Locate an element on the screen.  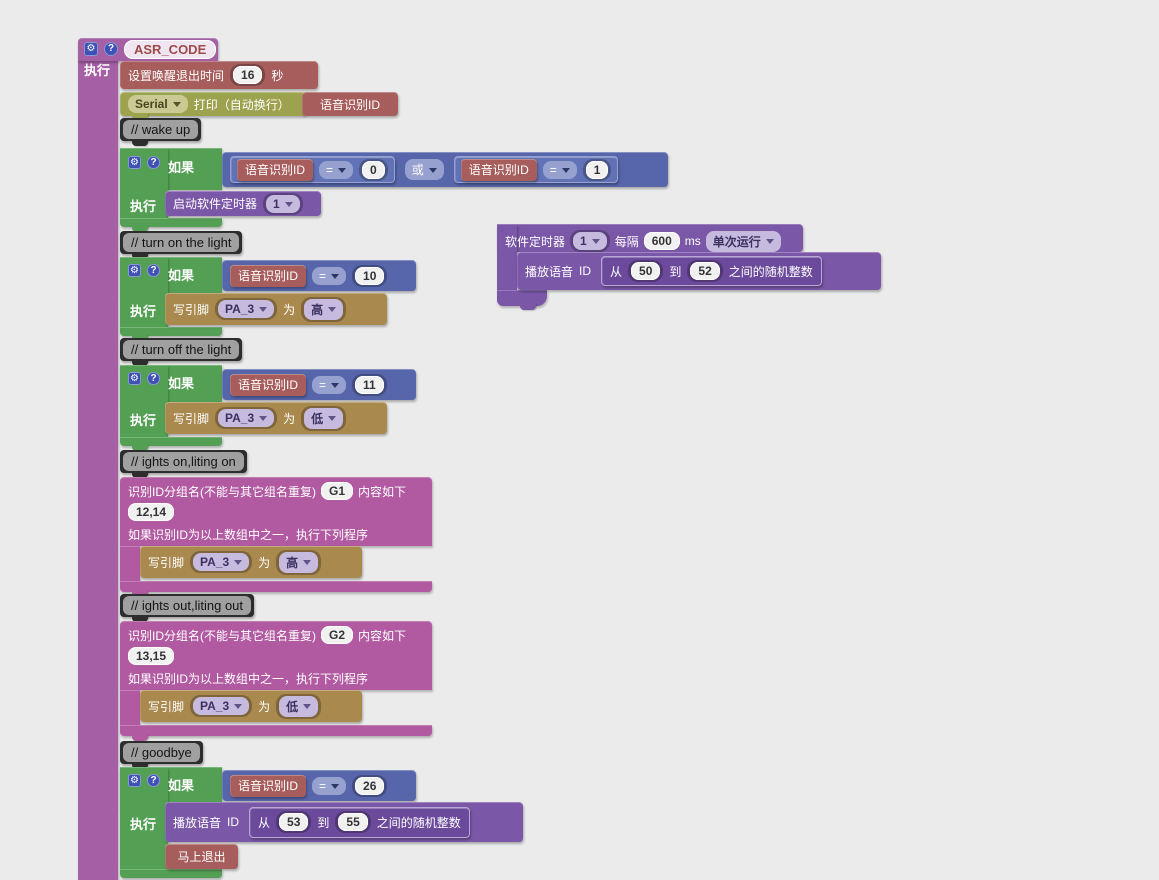
help-glyph: ? is located at coordinates (153, 780).